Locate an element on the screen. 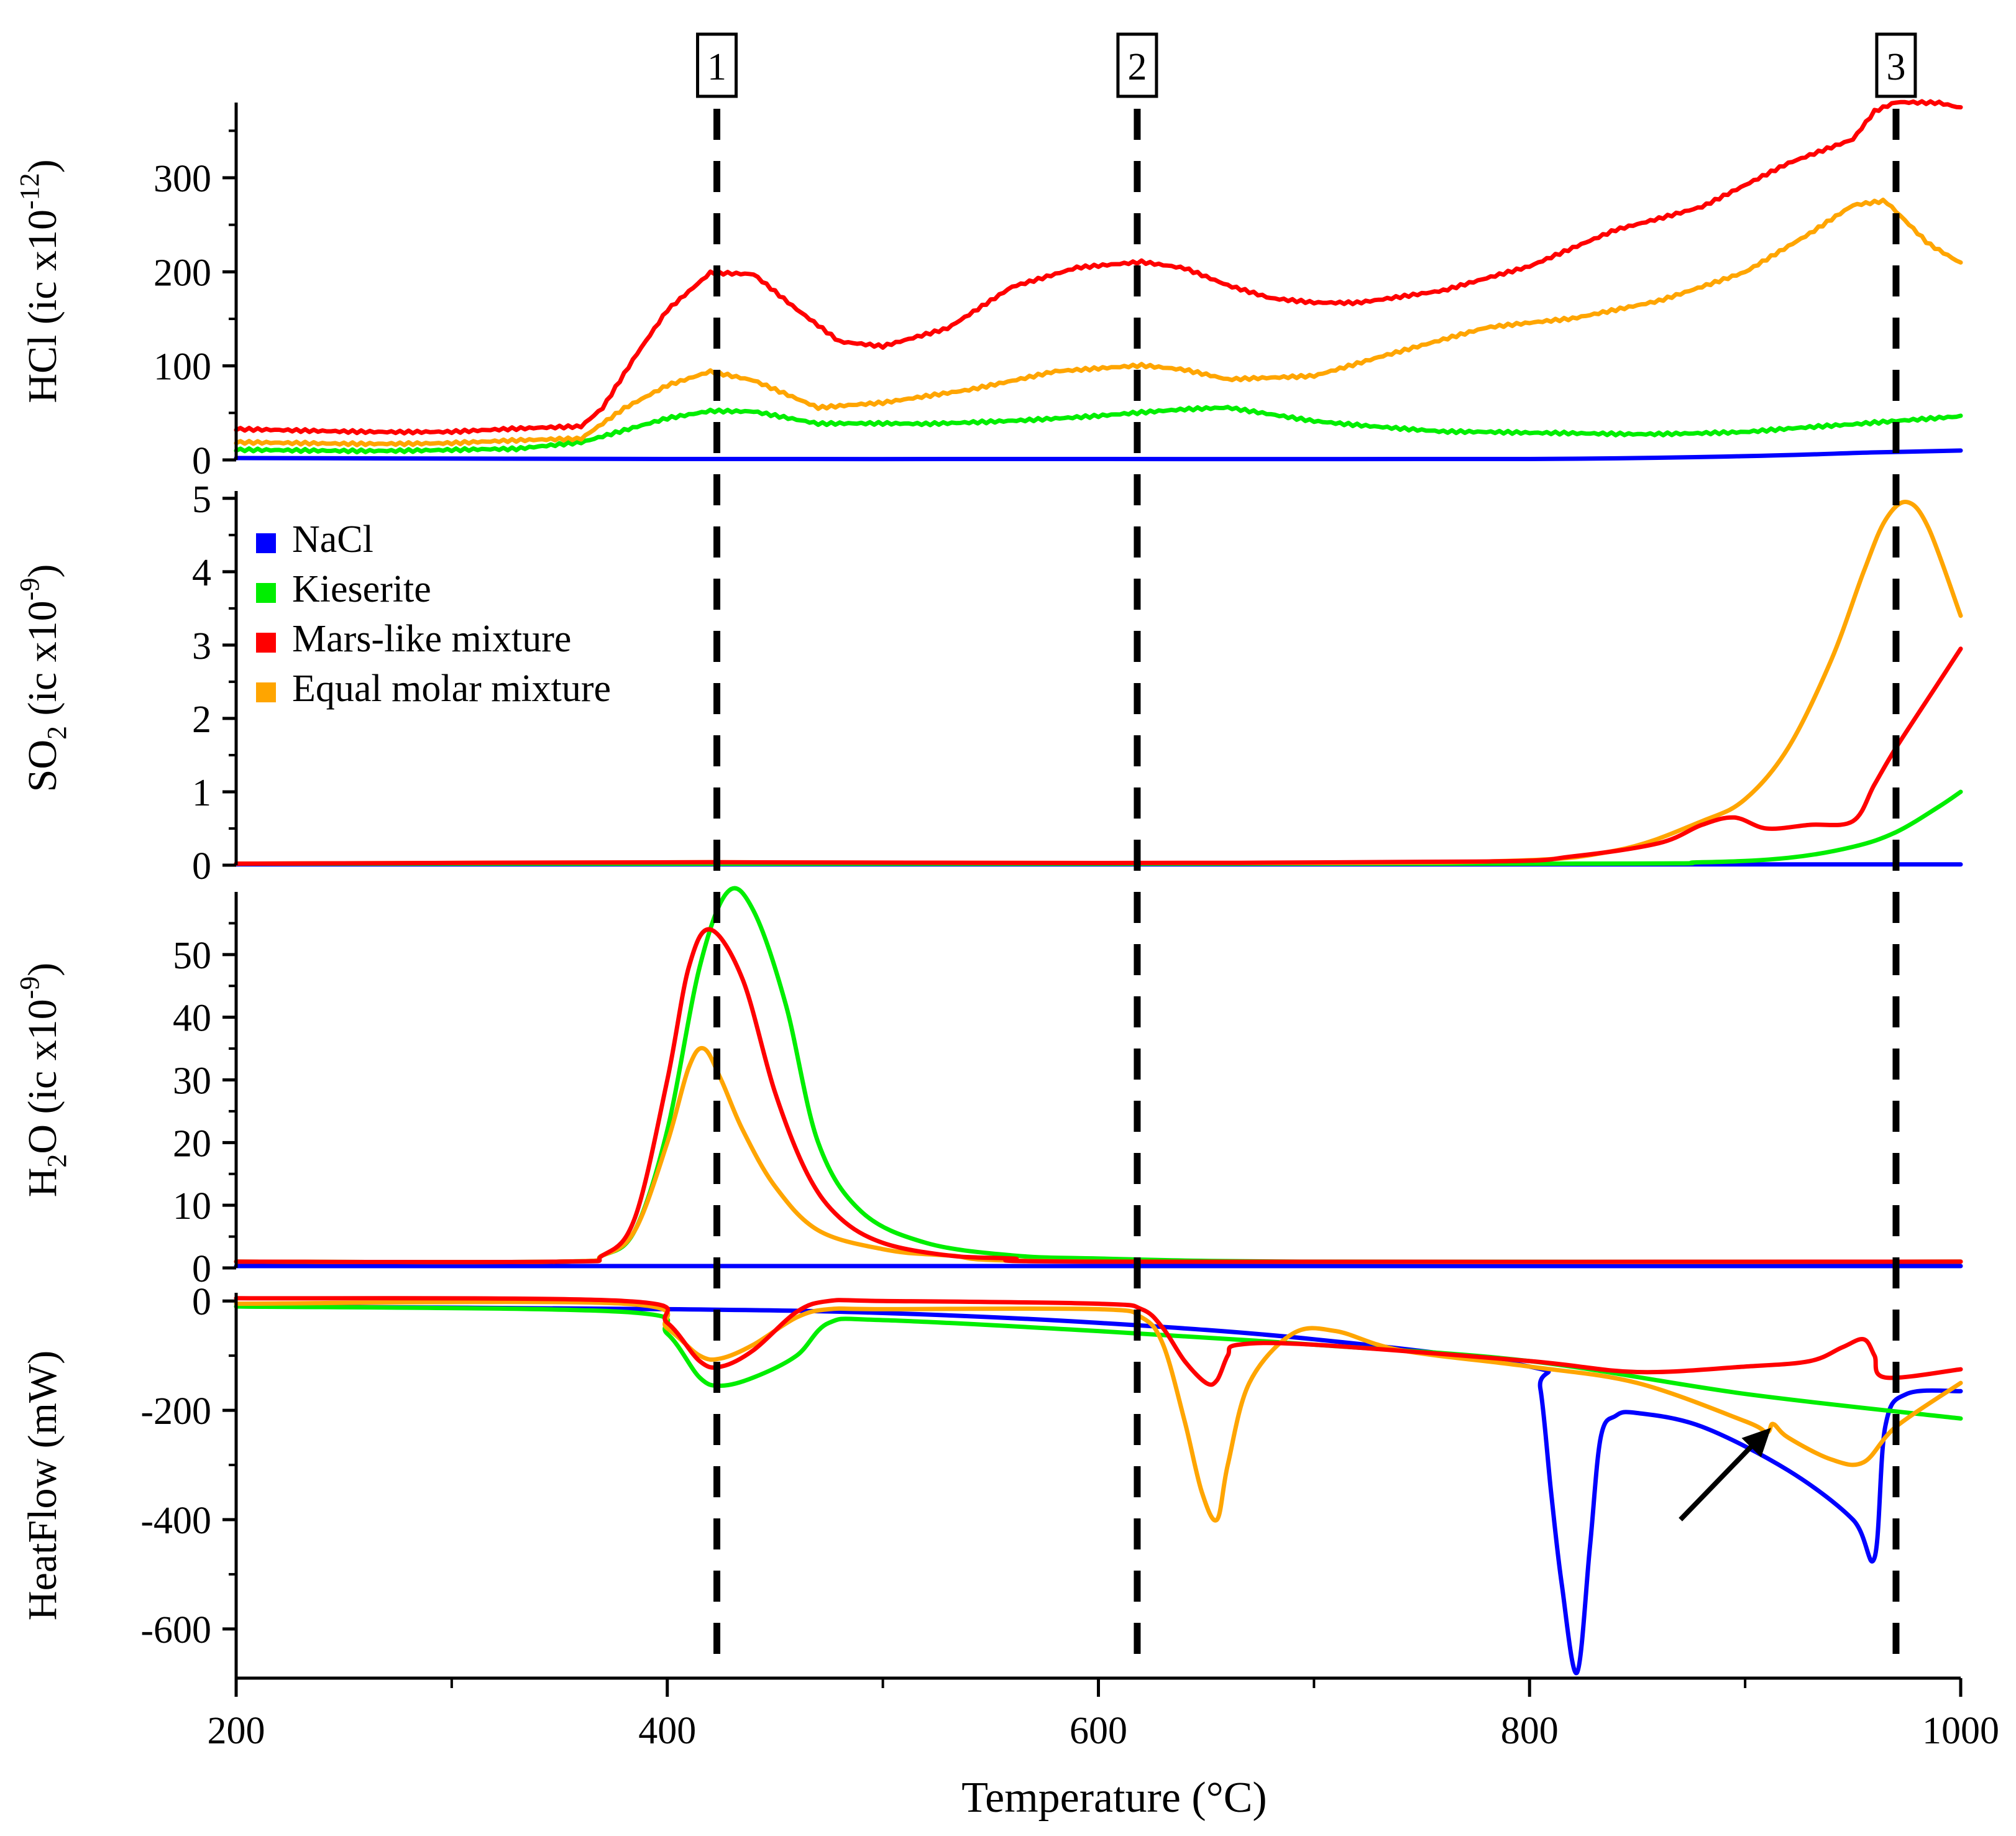 The height and width of the screenshot is (1836, 2016). y-tick-label: 50 is located at coordinates (192, 956).